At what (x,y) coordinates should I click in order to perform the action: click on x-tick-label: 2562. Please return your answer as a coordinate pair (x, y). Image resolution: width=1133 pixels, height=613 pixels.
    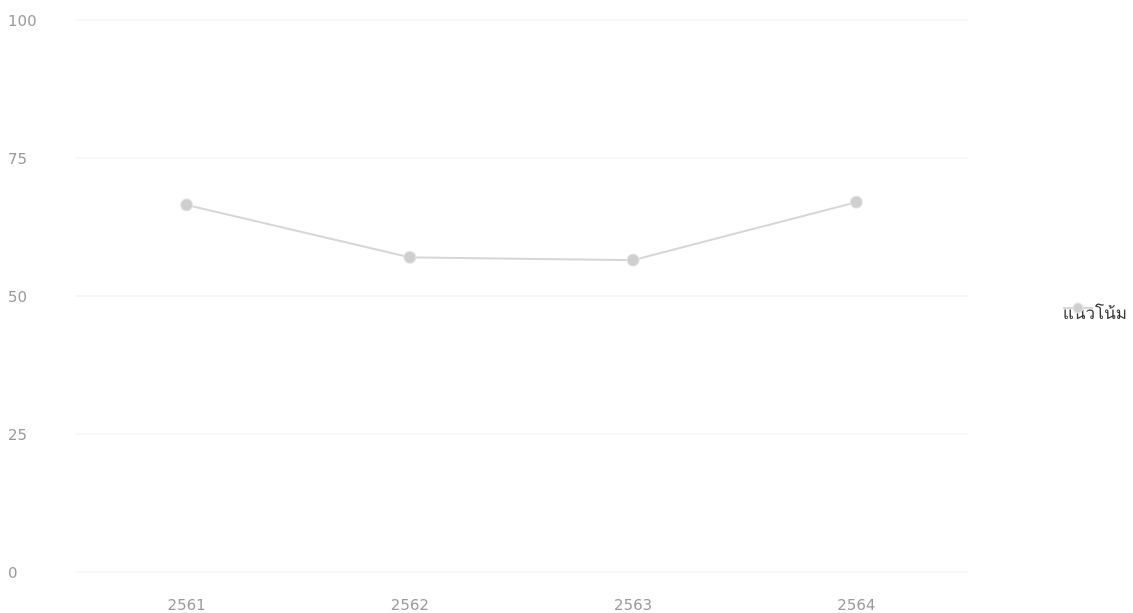
    Looking at the image, I should click on (410, 604).